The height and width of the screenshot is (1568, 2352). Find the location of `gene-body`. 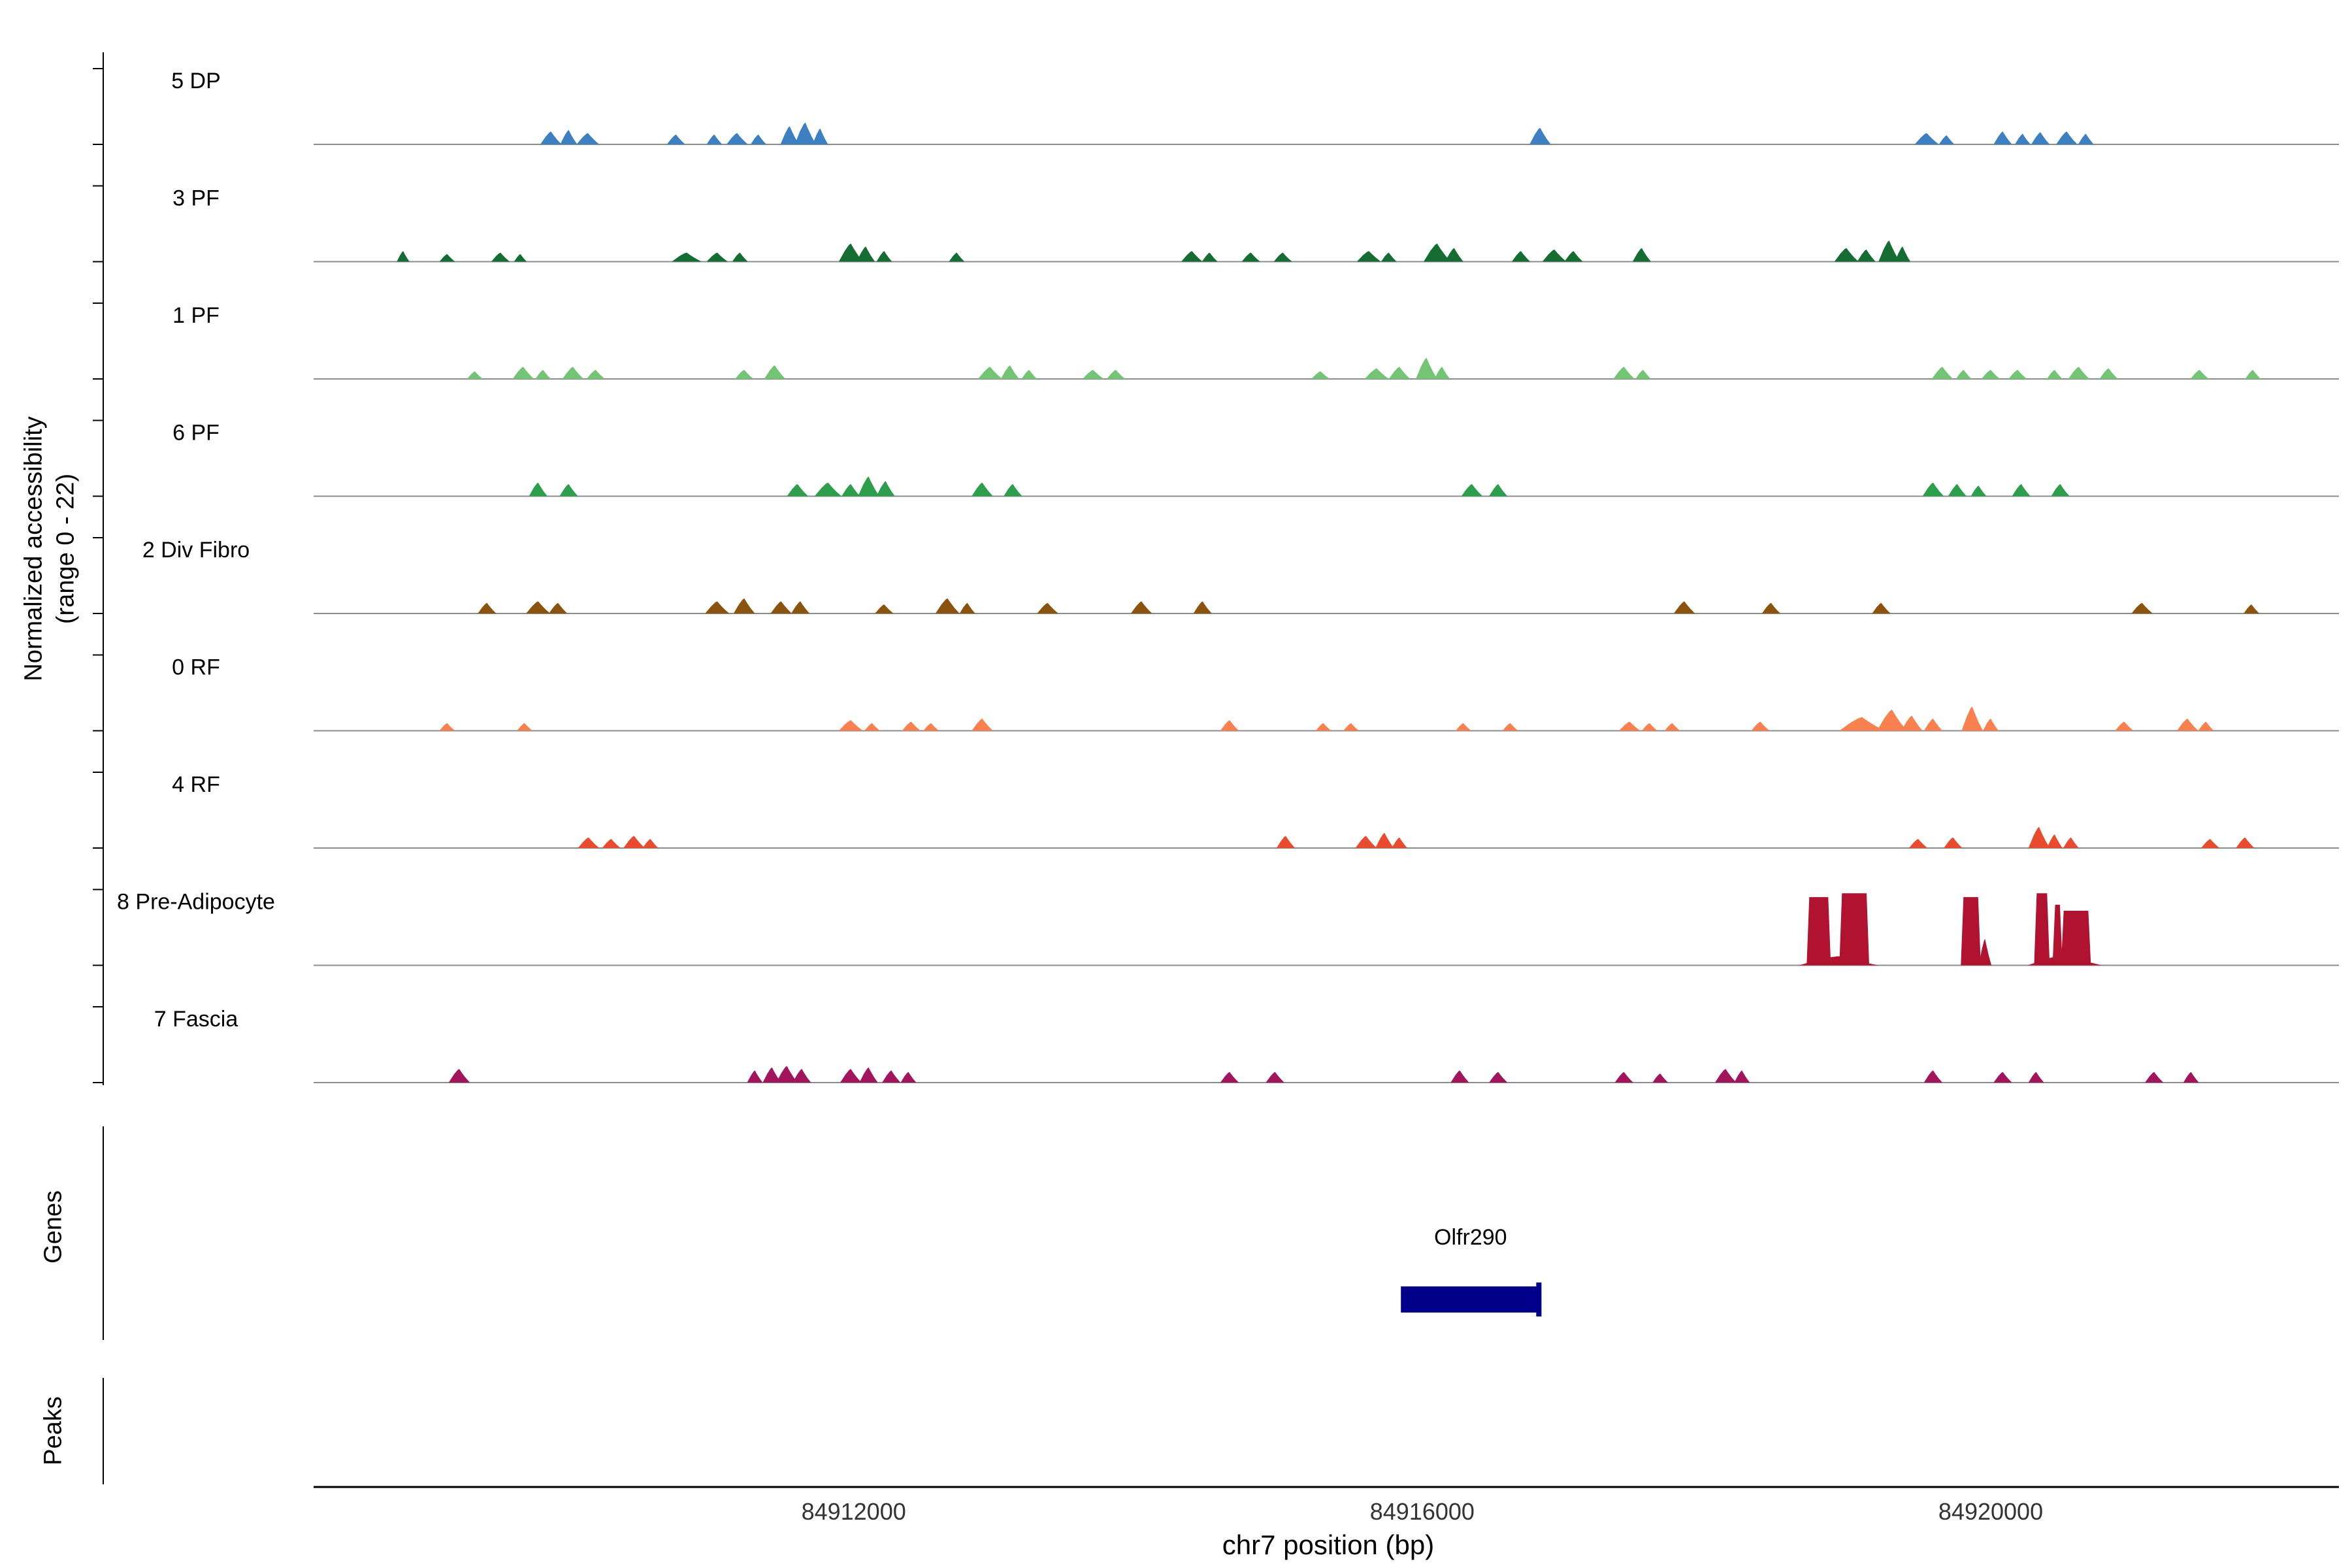

gene-body is located at coordinates (1471, 1299).